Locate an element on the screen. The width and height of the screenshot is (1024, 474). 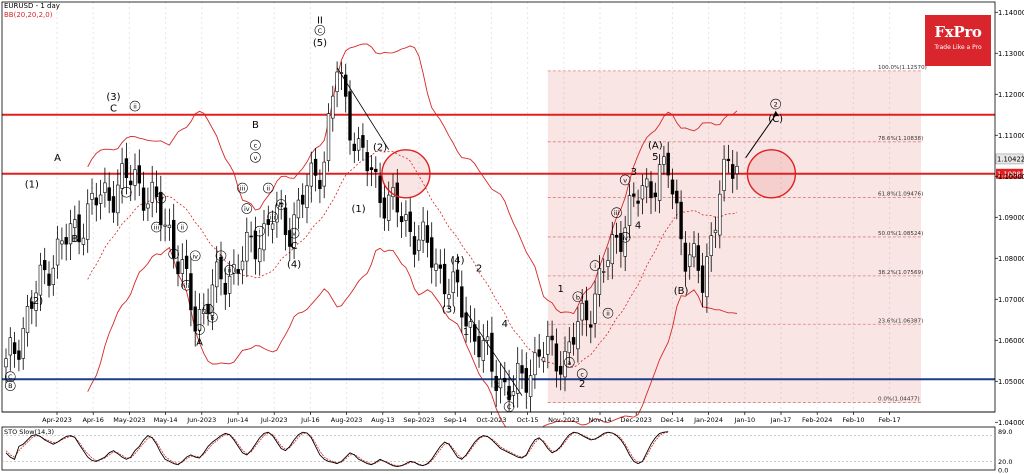
wave-label: II is located at coordinates (320, 21).